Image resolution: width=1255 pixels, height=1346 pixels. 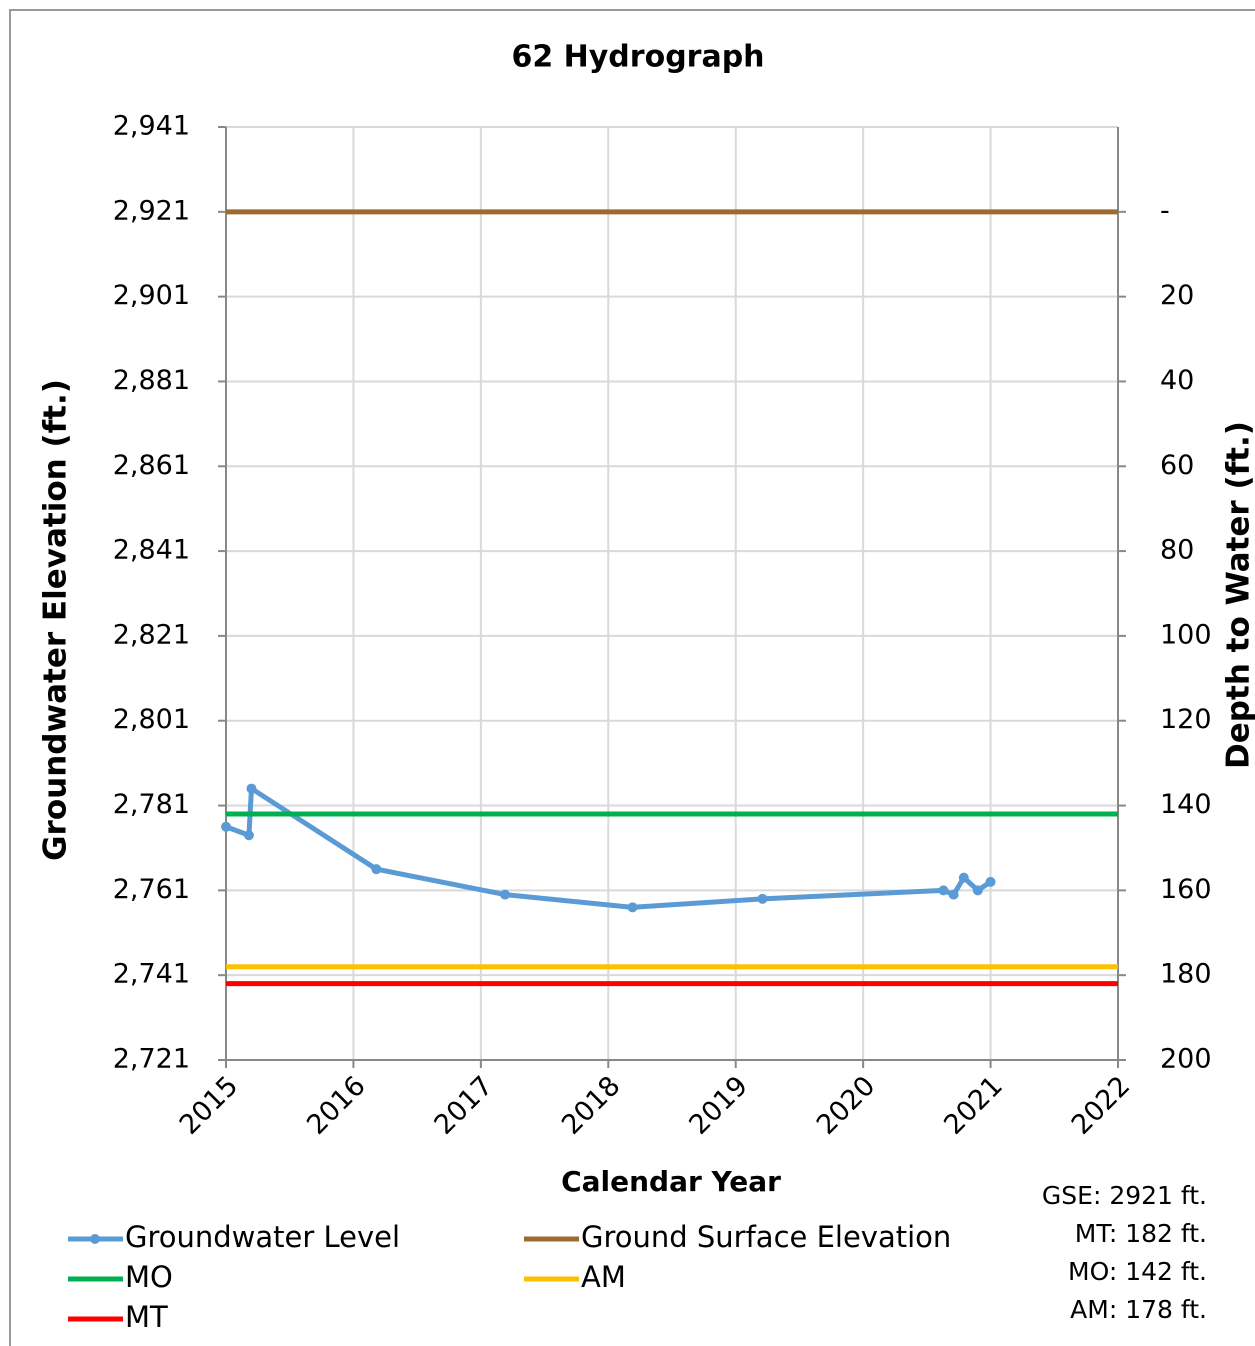 I want to click on annotation: GSE: 2921 ft., so click(x=1124, y=1195).